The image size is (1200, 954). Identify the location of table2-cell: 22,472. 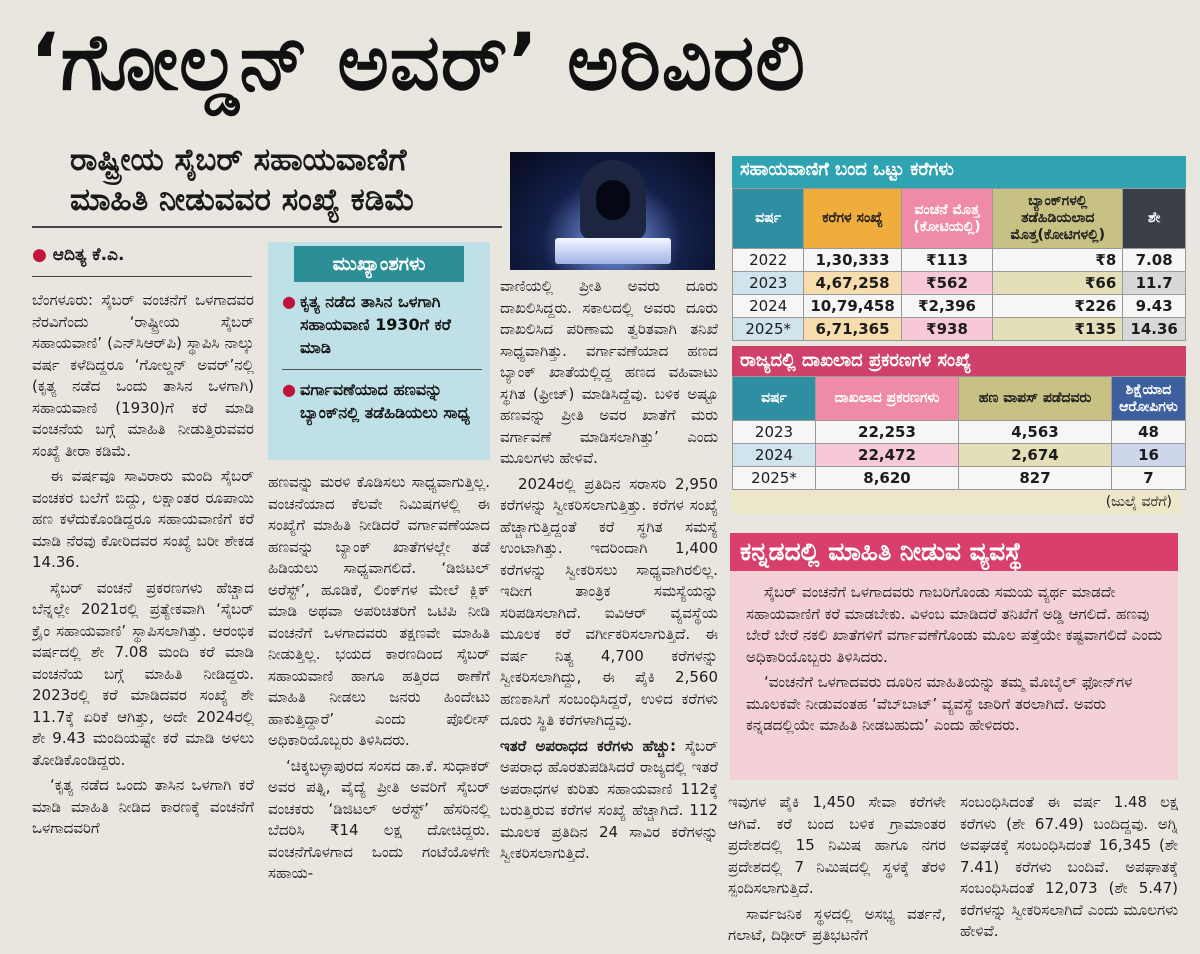
(887, 455).